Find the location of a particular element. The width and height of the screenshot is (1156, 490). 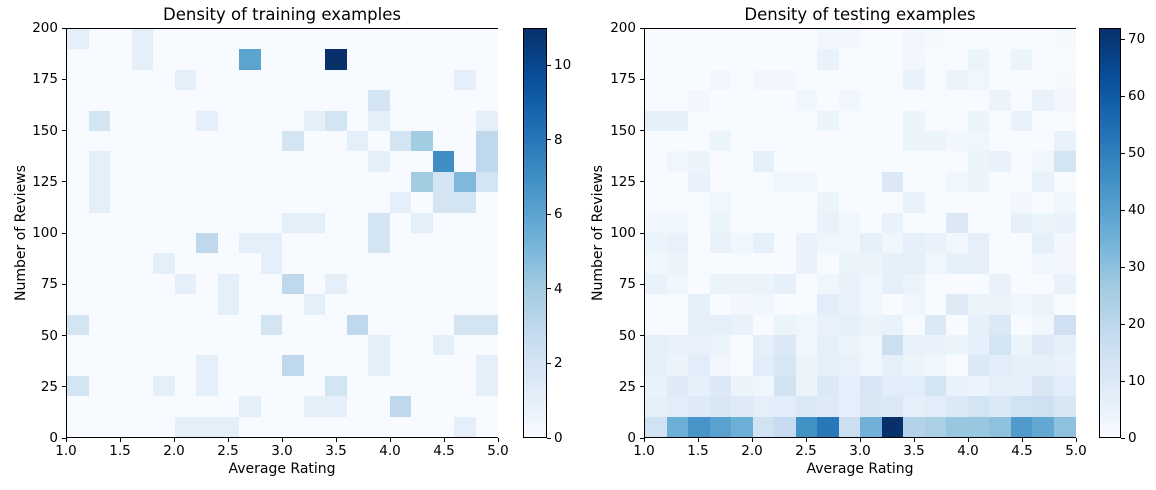

x-tick-label: 2.0 is located at coordinates (752, 451).